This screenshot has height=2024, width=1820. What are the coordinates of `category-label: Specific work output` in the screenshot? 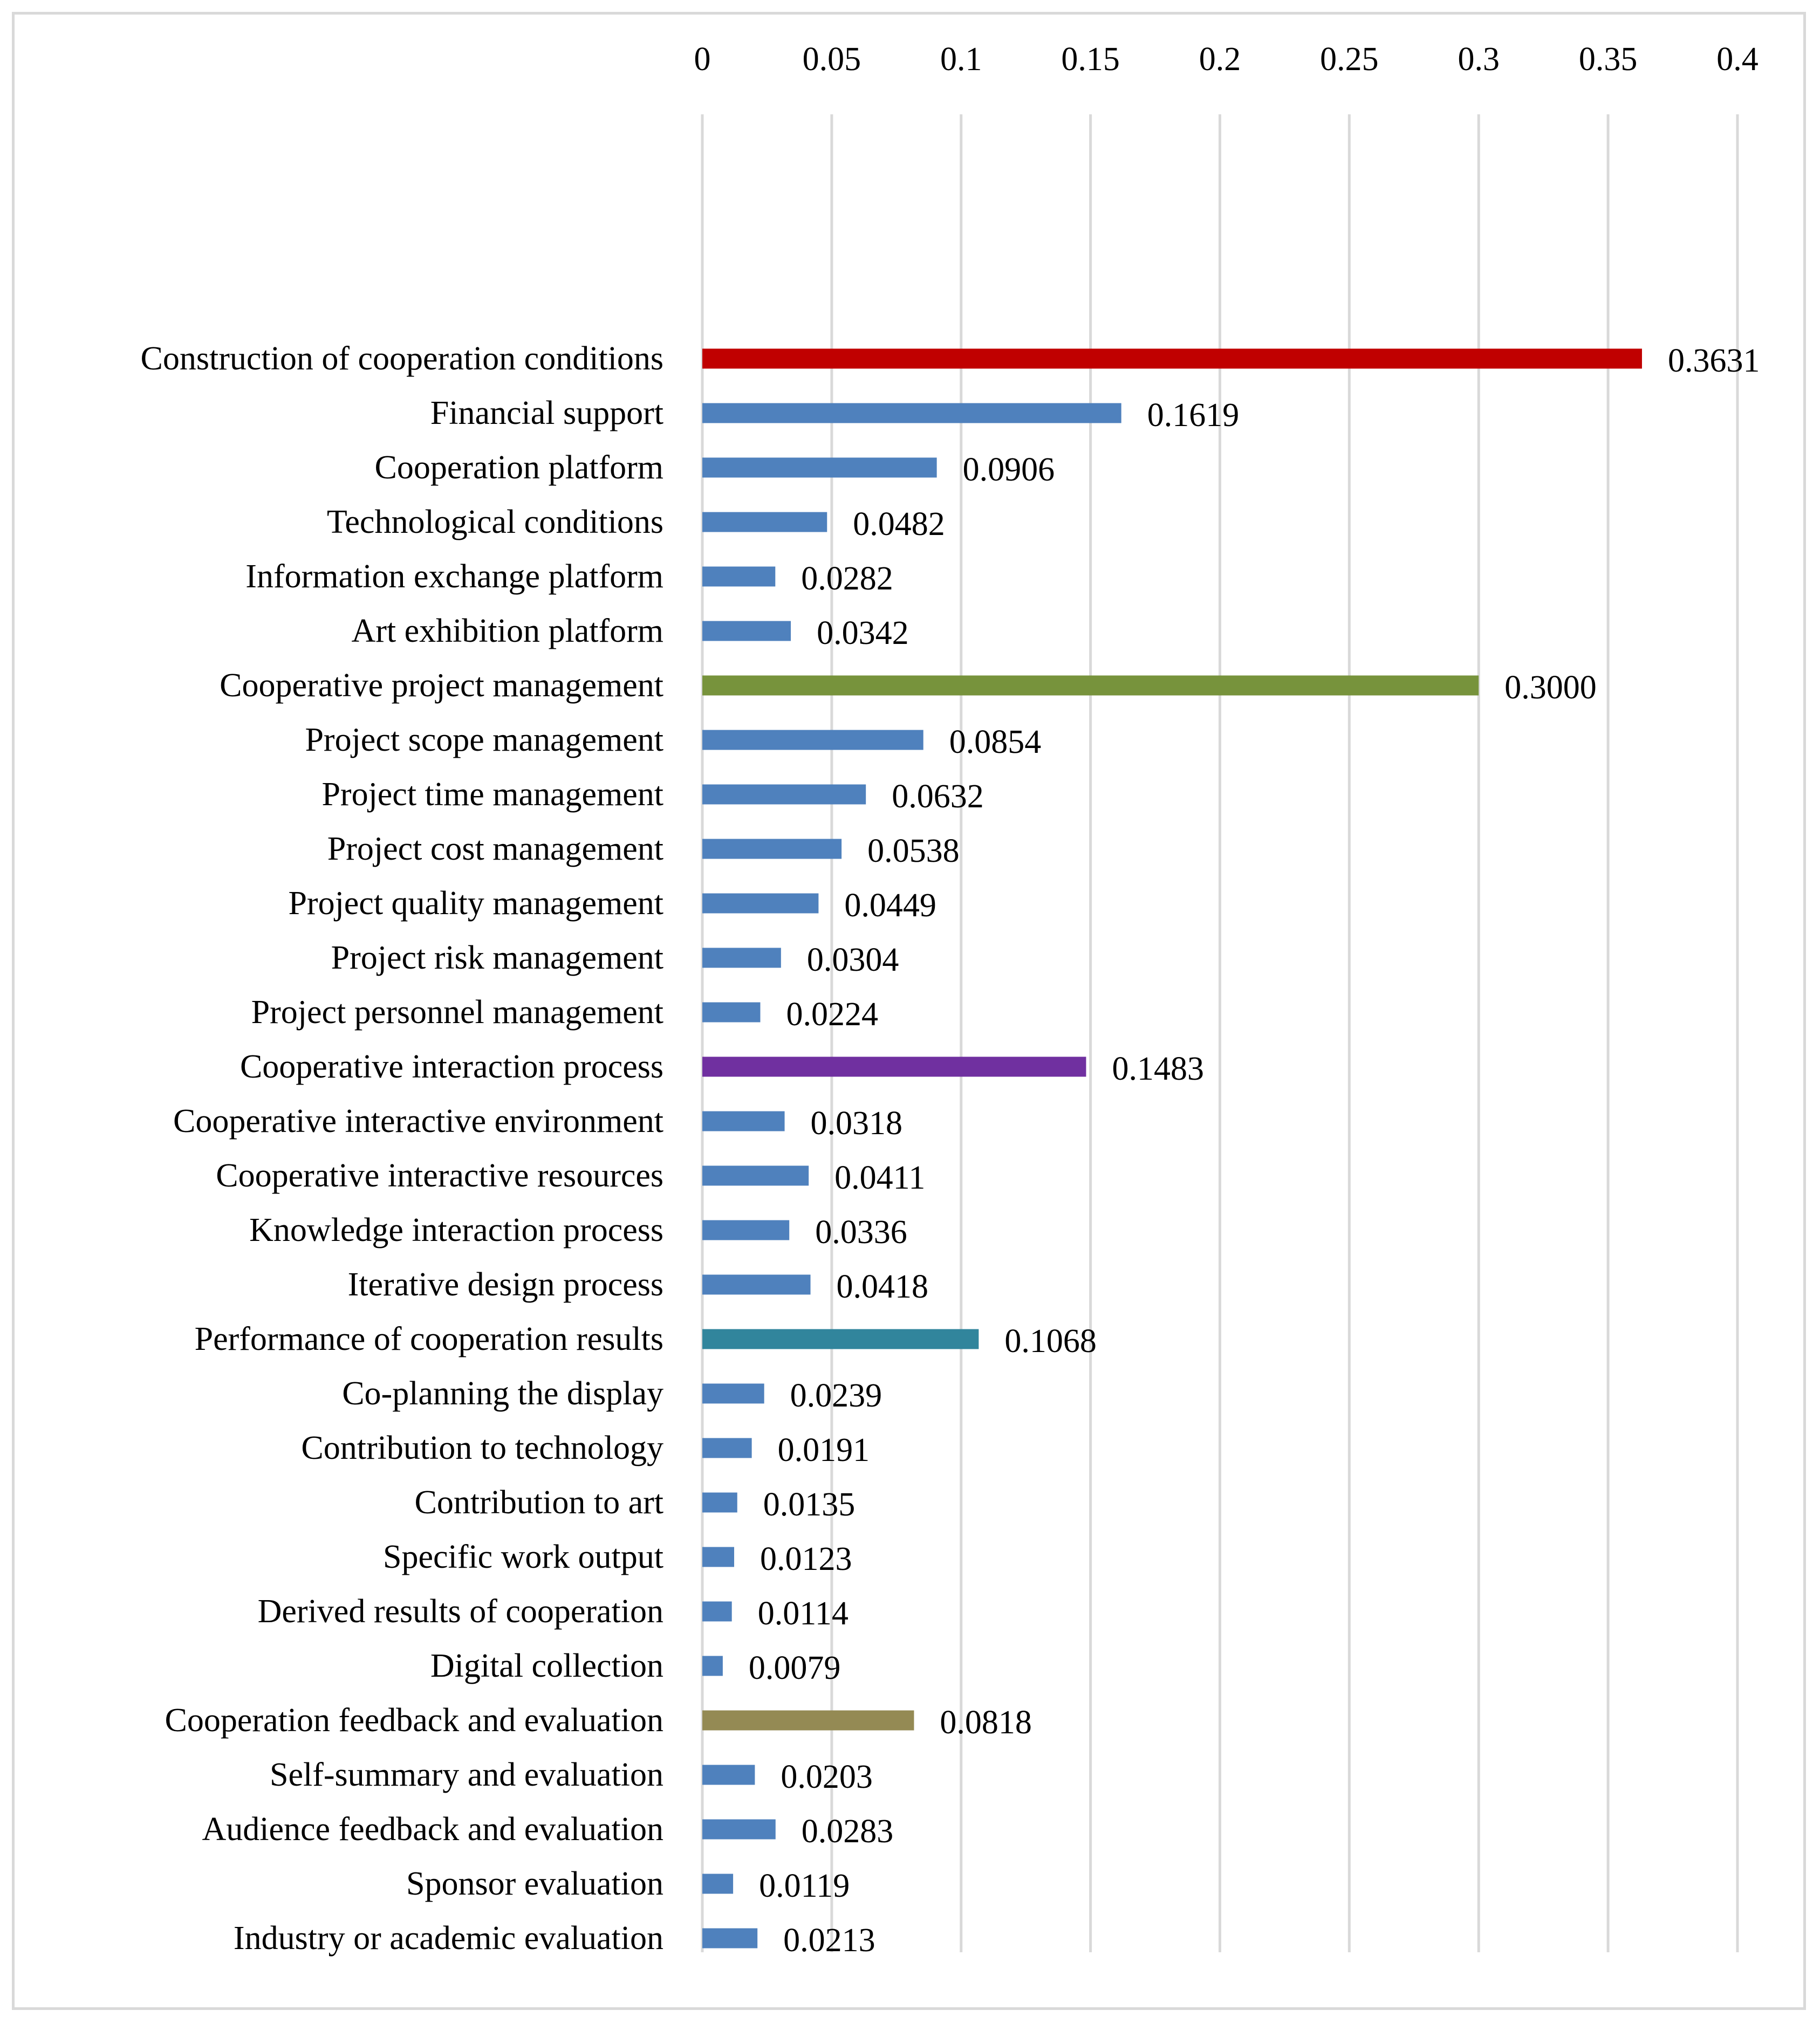 It's located at (523, 1557).